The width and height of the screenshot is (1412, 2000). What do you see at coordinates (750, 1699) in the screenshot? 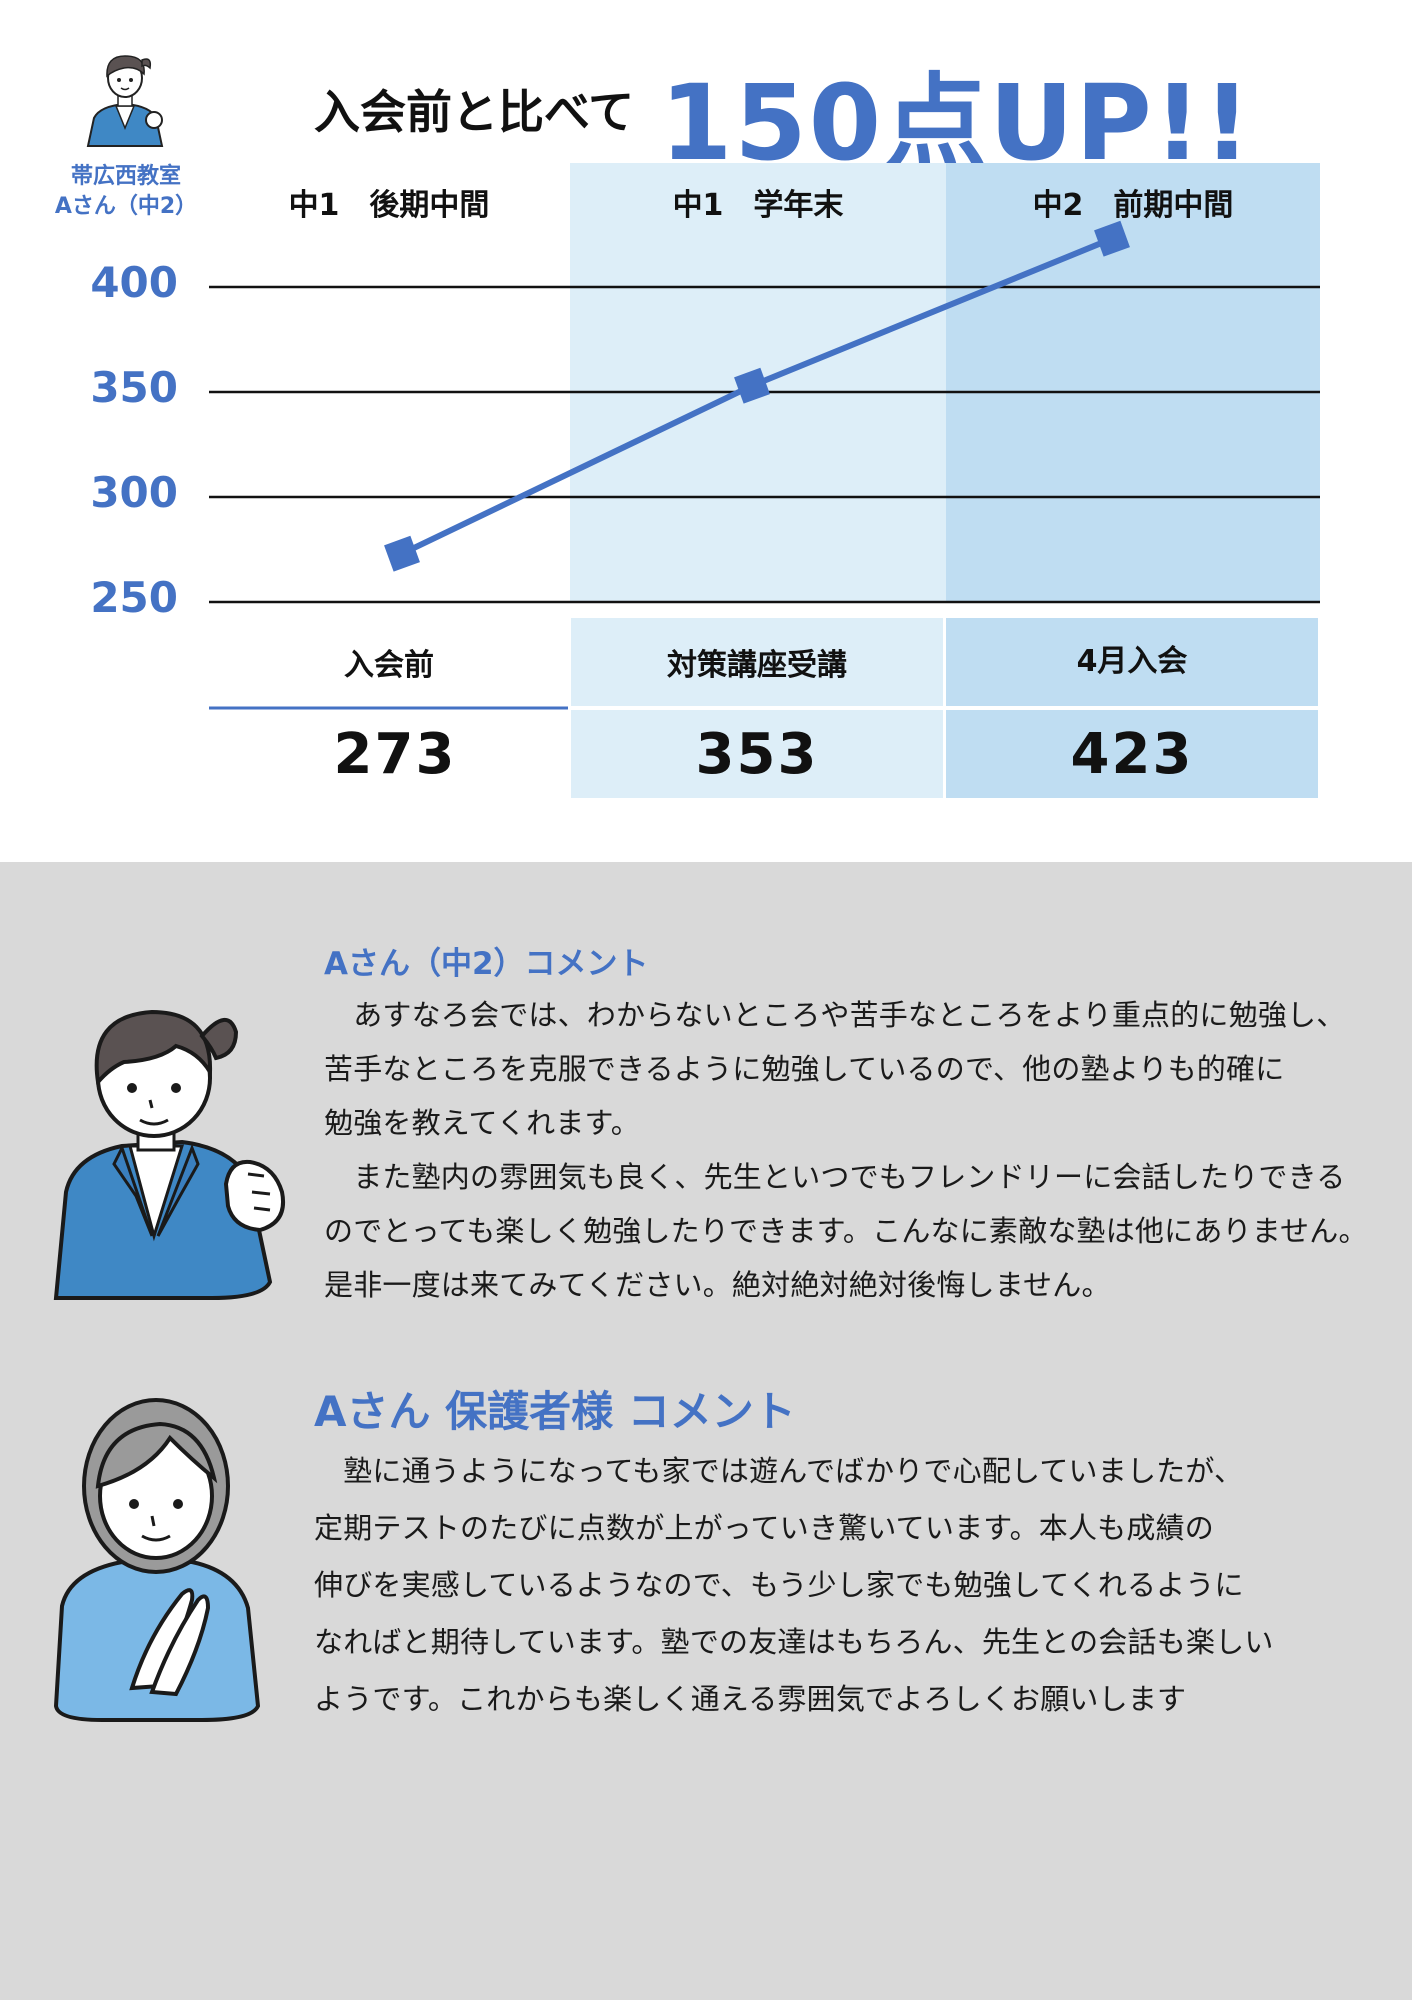
I see `comment-line: ようです。これからも楽しく通える雰囲気でよろしくお願いします` at bounding box center [750, 1699].